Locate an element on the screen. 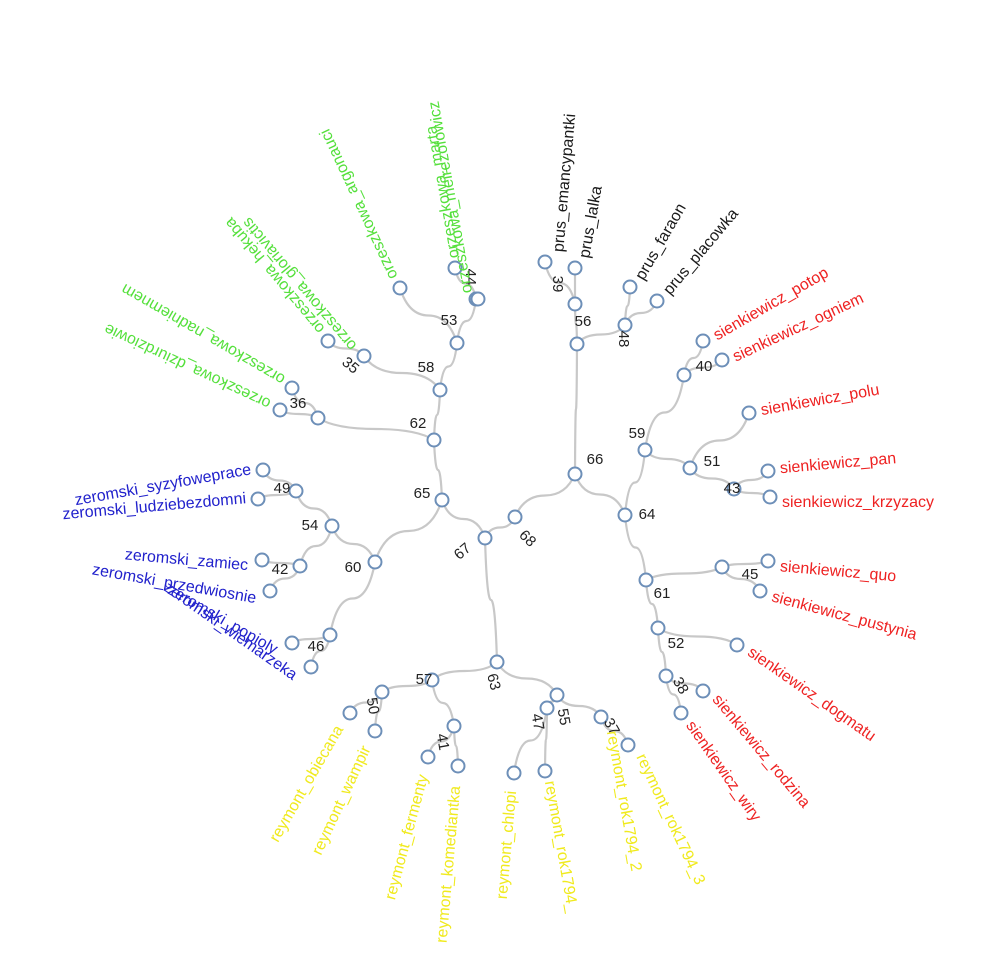 This screenshot has height=960, width=981. leaf-node-zeromski_zamiec is located at coordinates (262, 560).